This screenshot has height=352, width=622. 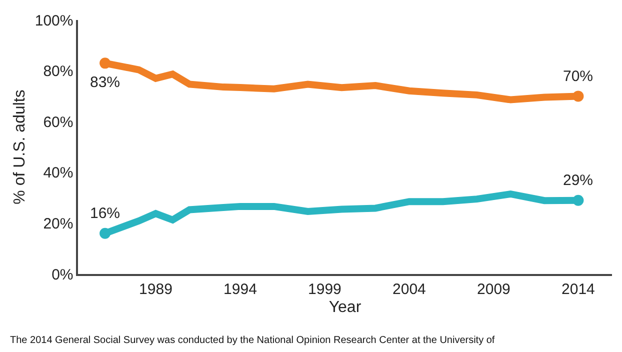 I want to click on y-tick-label: 100%, so click(x=54, y=21).